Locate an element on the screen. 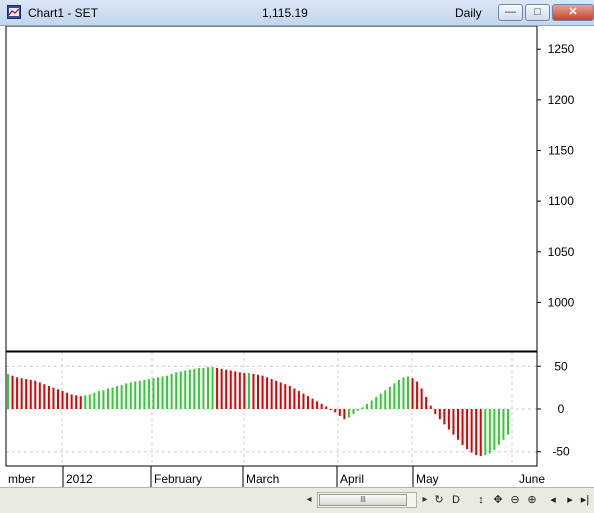 The height and width of the screenshot is (513, 594). scroll-end-icon: ▸| is located at coordinates (585, 500).